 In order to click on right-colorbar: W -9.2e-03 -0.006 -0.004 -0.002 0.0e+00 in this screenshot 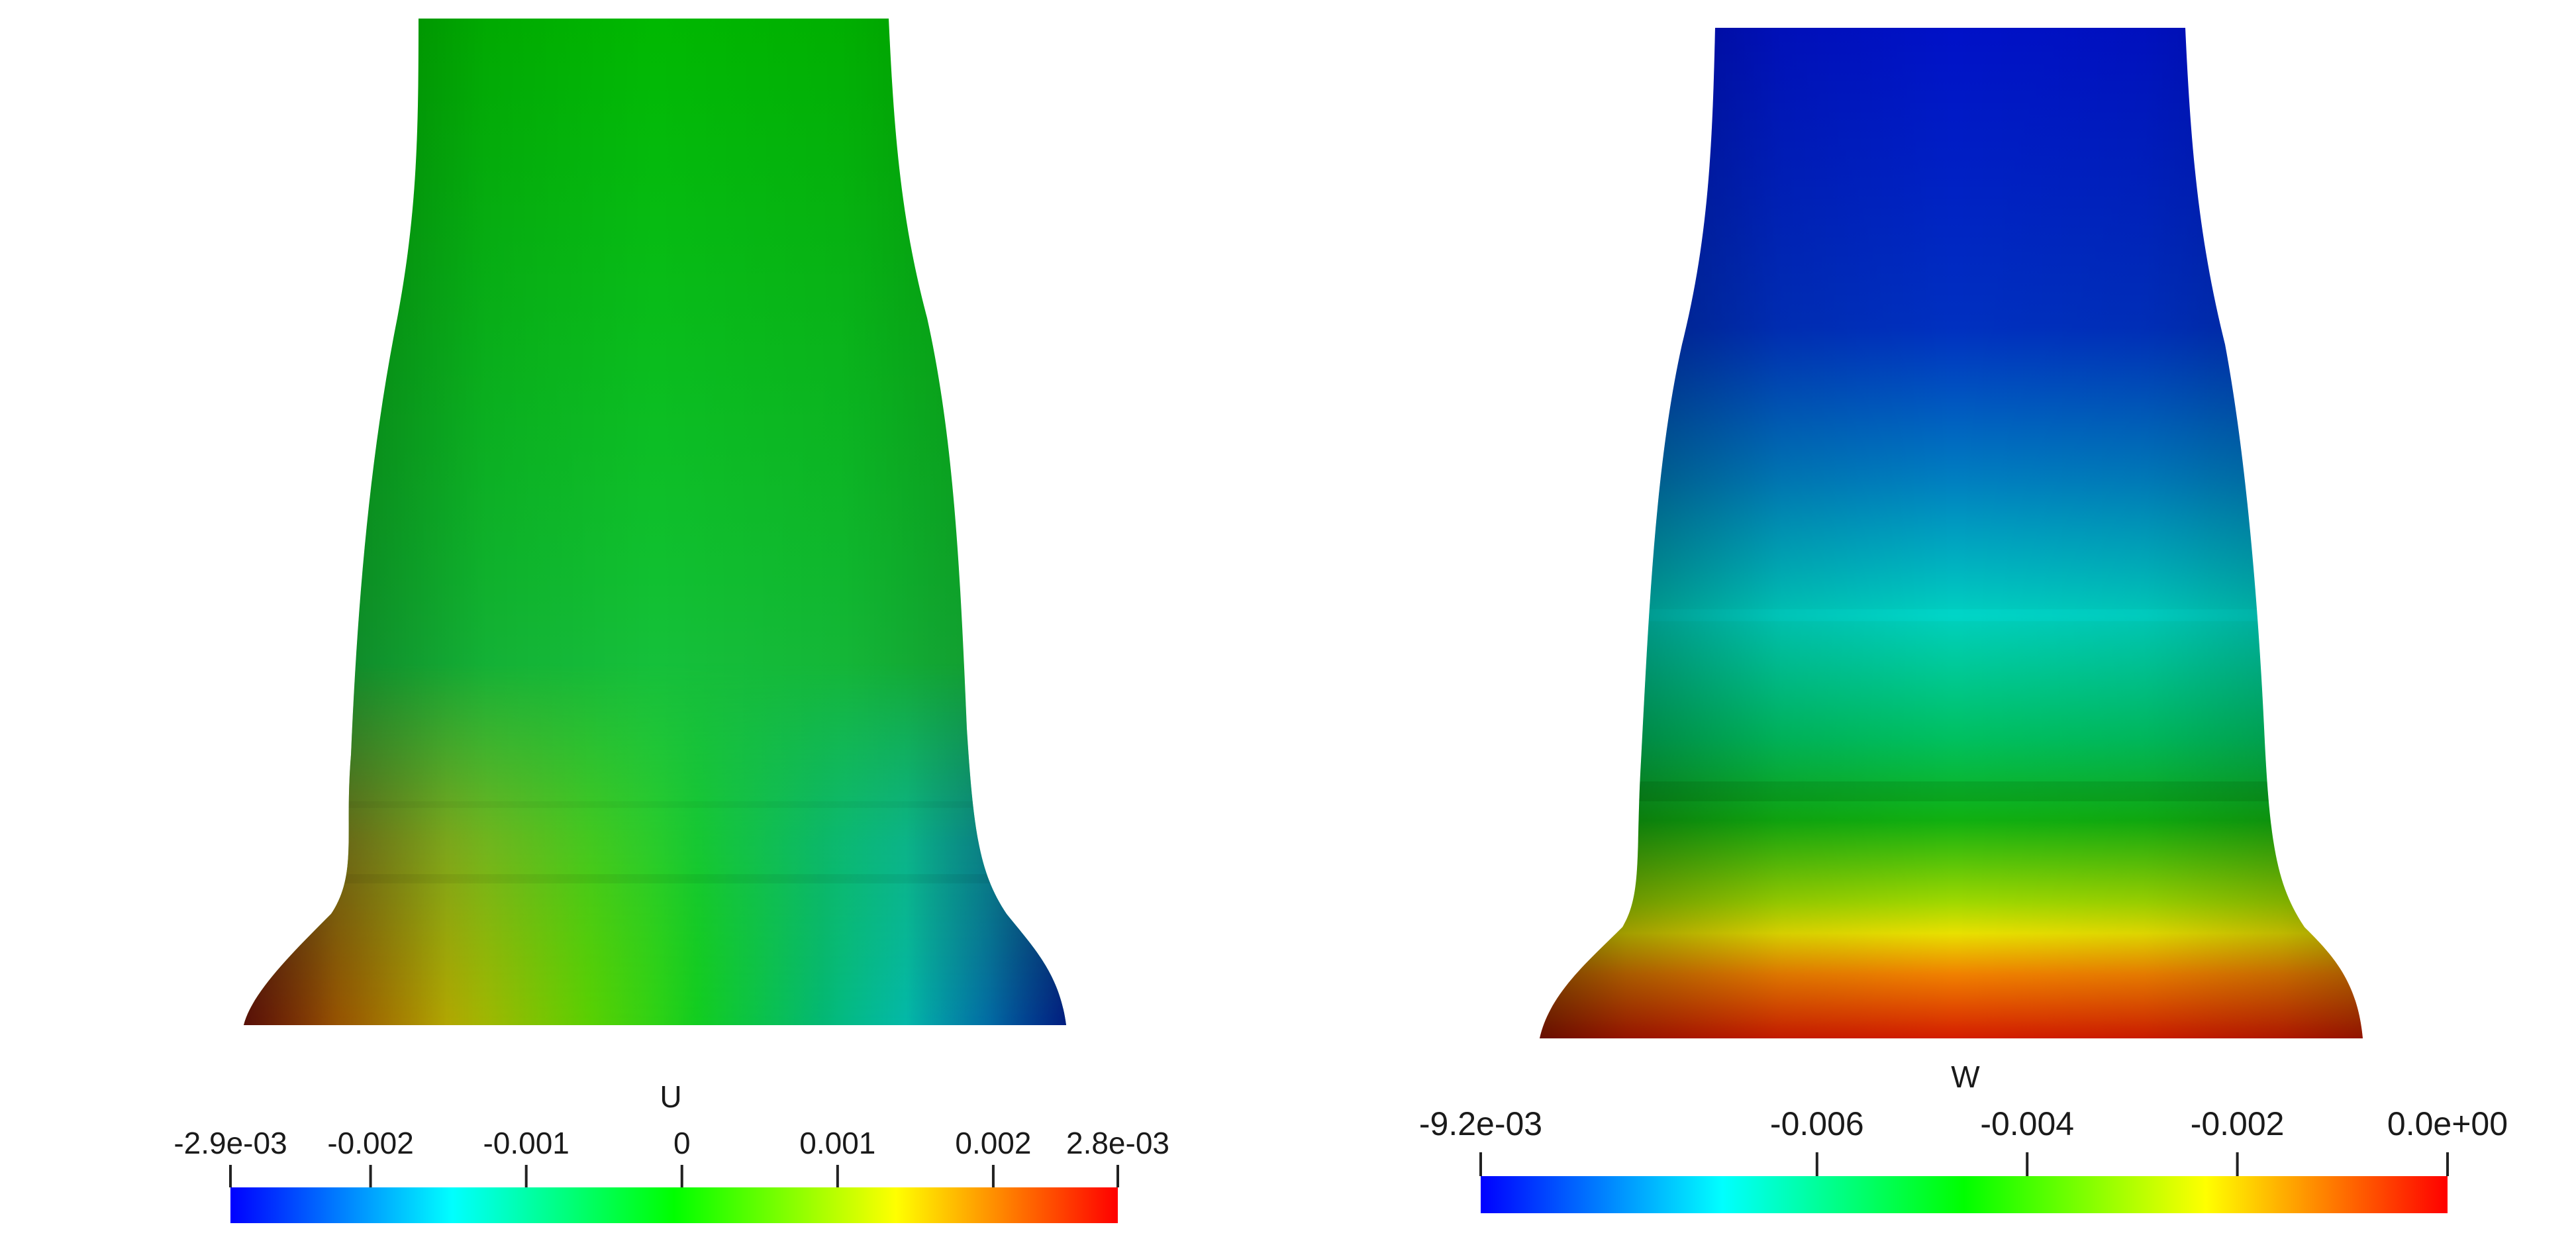, I will do `click(1963, 1136)`.